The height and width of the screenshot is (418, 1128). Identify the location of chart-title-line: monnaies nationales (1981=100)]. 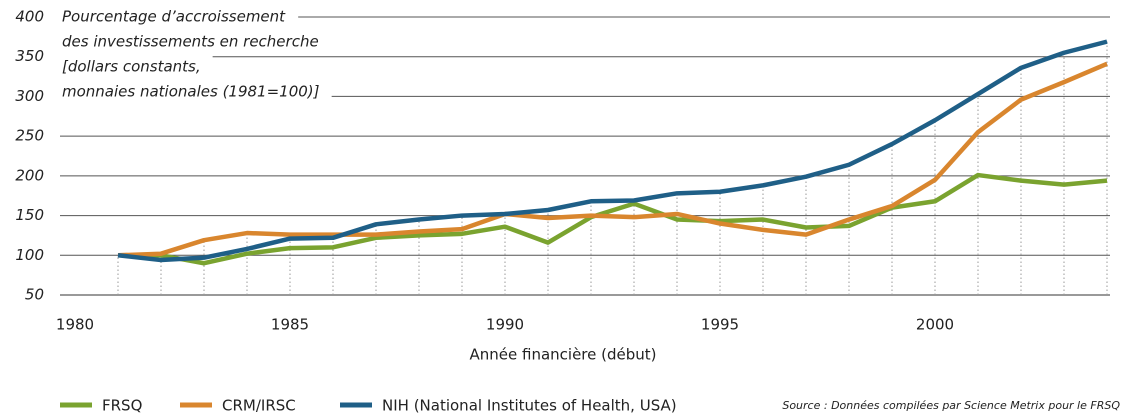
(191, 92).